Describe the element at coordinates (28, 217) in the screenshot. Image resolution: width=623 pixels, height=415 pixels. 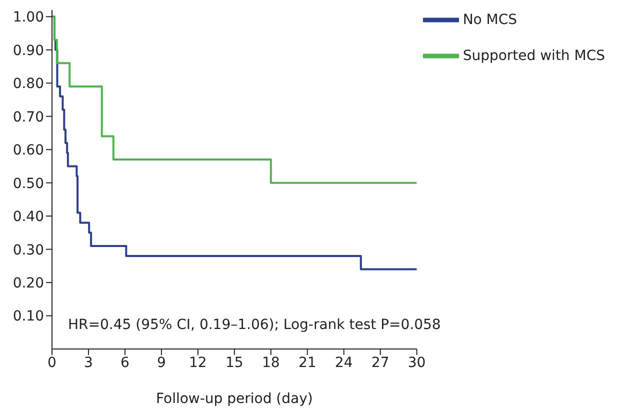
I see `y-tick-label: 0.40` at that location.